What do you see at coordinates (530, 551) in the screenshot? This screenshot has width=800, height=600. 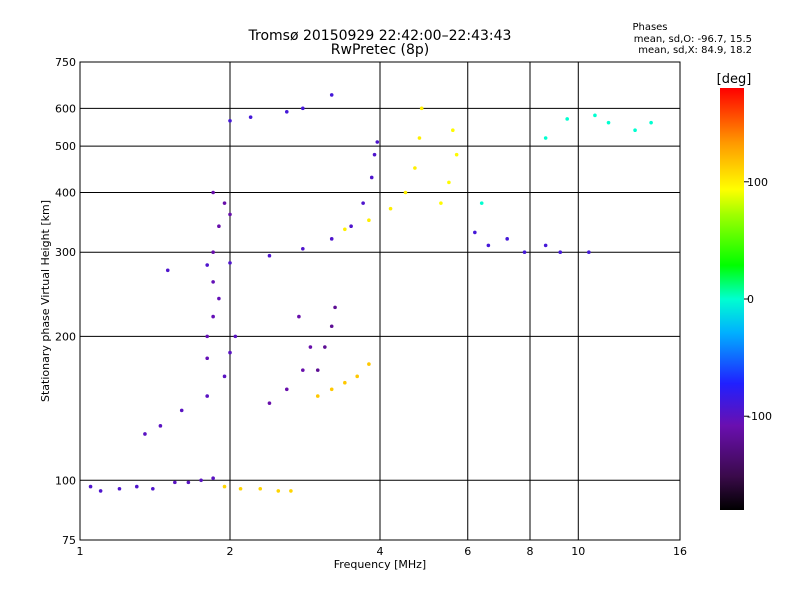 I see `x-tick-label: 8` at bounding box center [530, 551].